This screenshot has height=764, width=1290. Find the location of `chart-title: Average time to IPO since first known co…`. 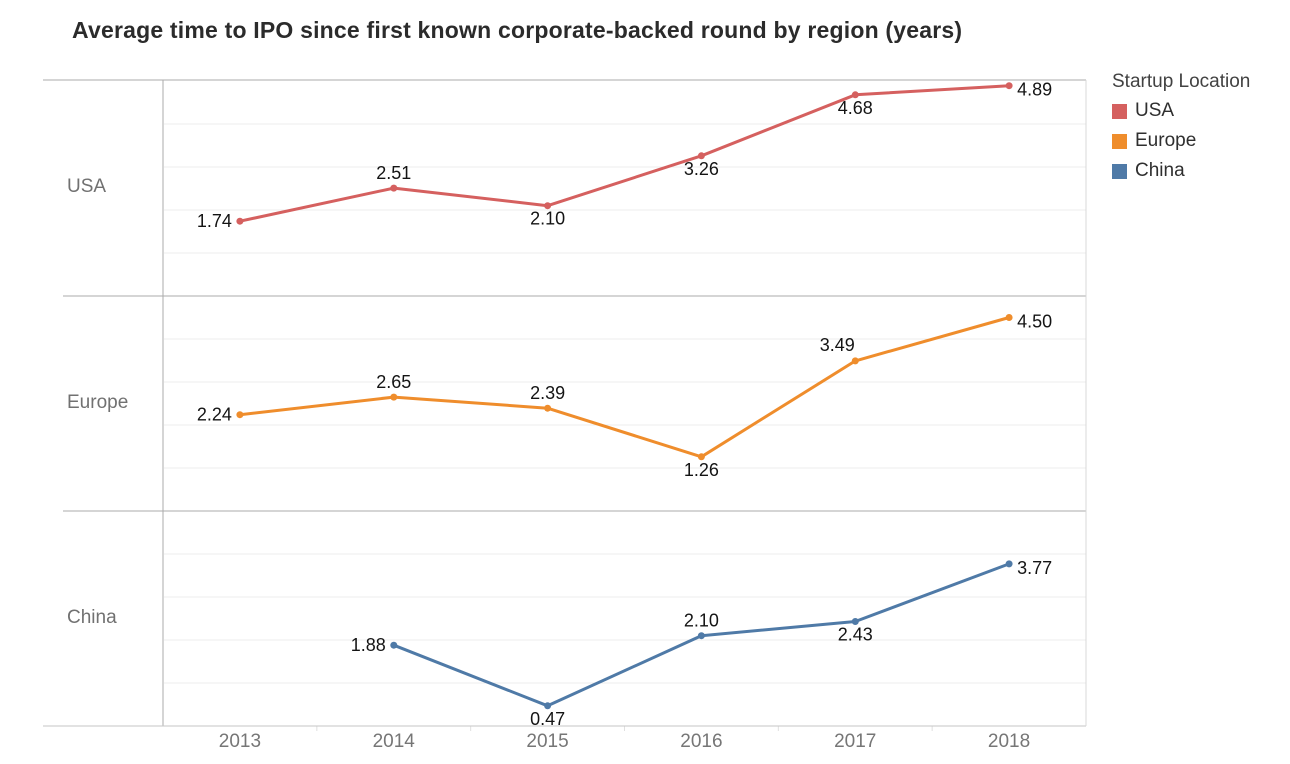

chart-title: Average time to IPO since first known co… is located at coordinates (517, 30).